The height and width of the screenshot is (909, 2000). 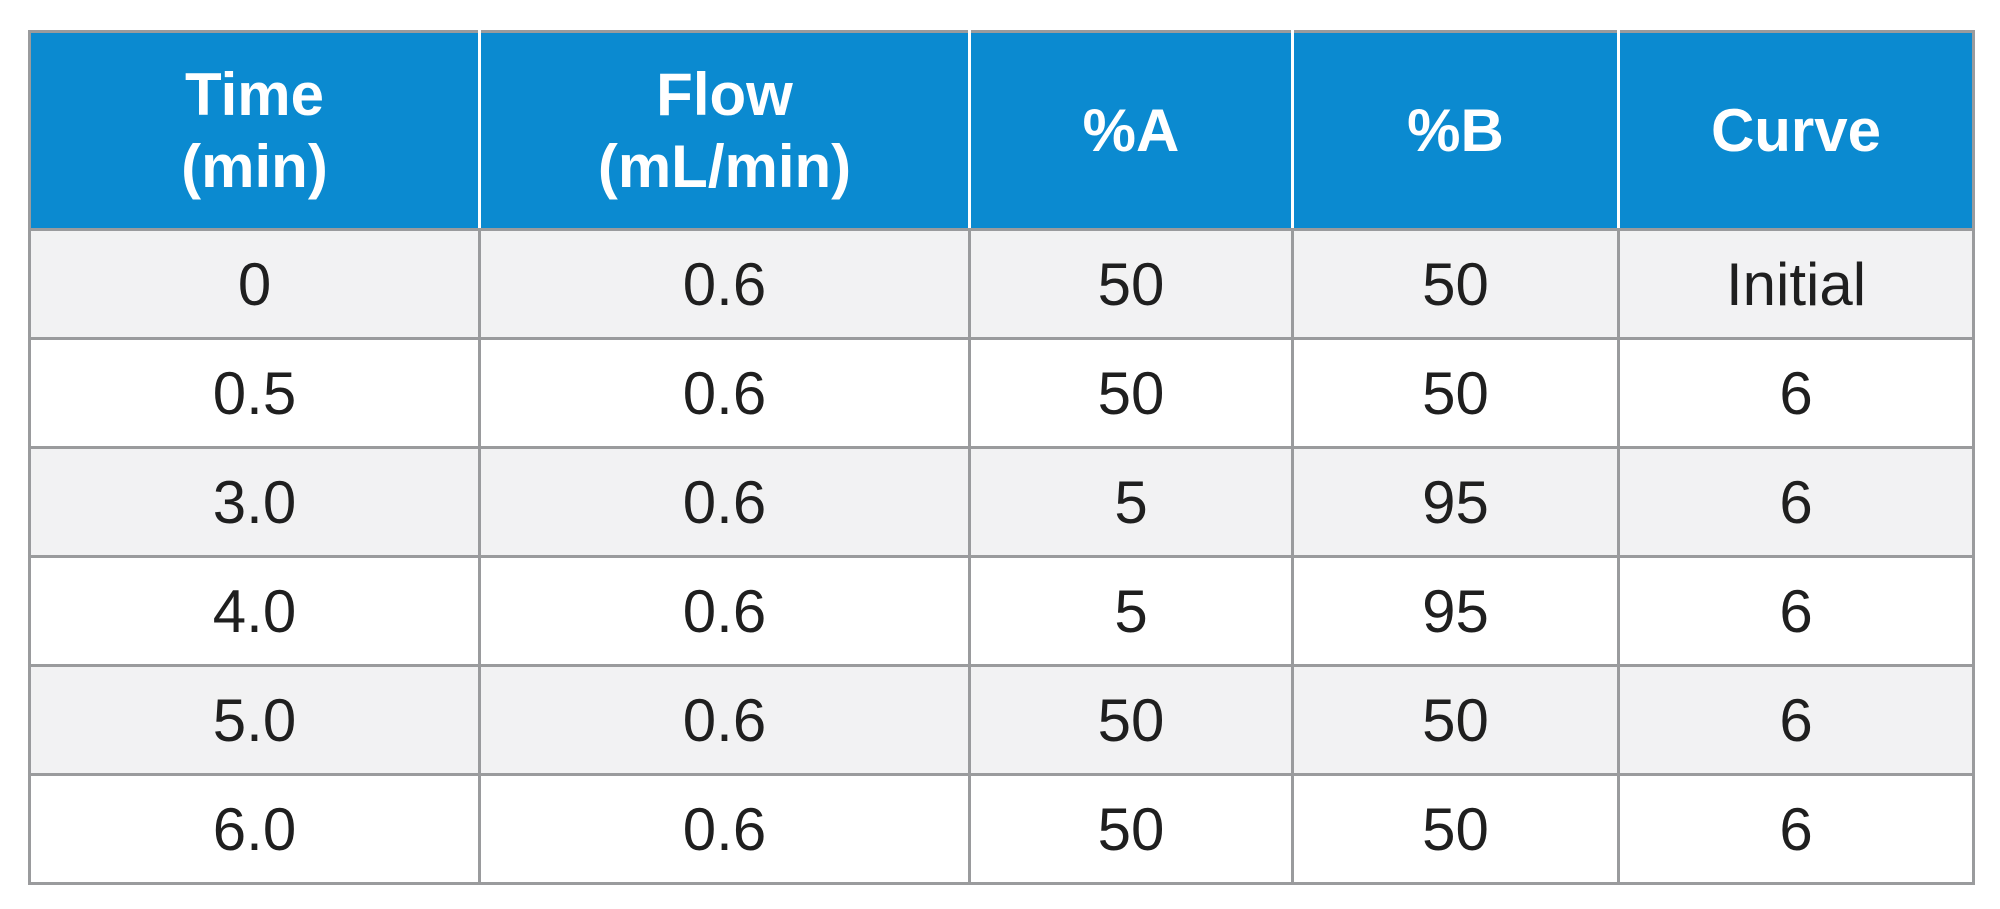 I want to click on cell-time: 5.0, so click(x=254, y=720).